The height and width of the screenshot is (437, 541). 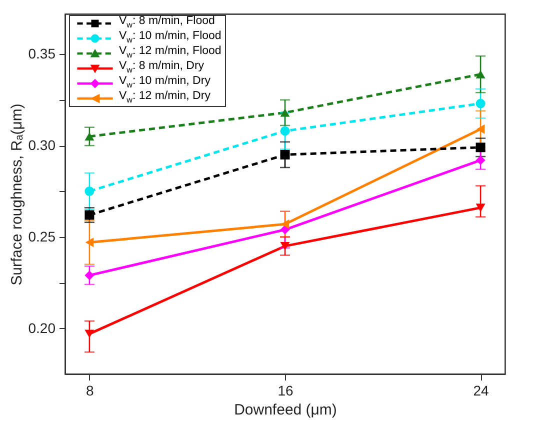 What do you see at coordinates (42, 328) in the screenshot?
I see `y-tick-label: 0.20` at bounding box center [42, 328].